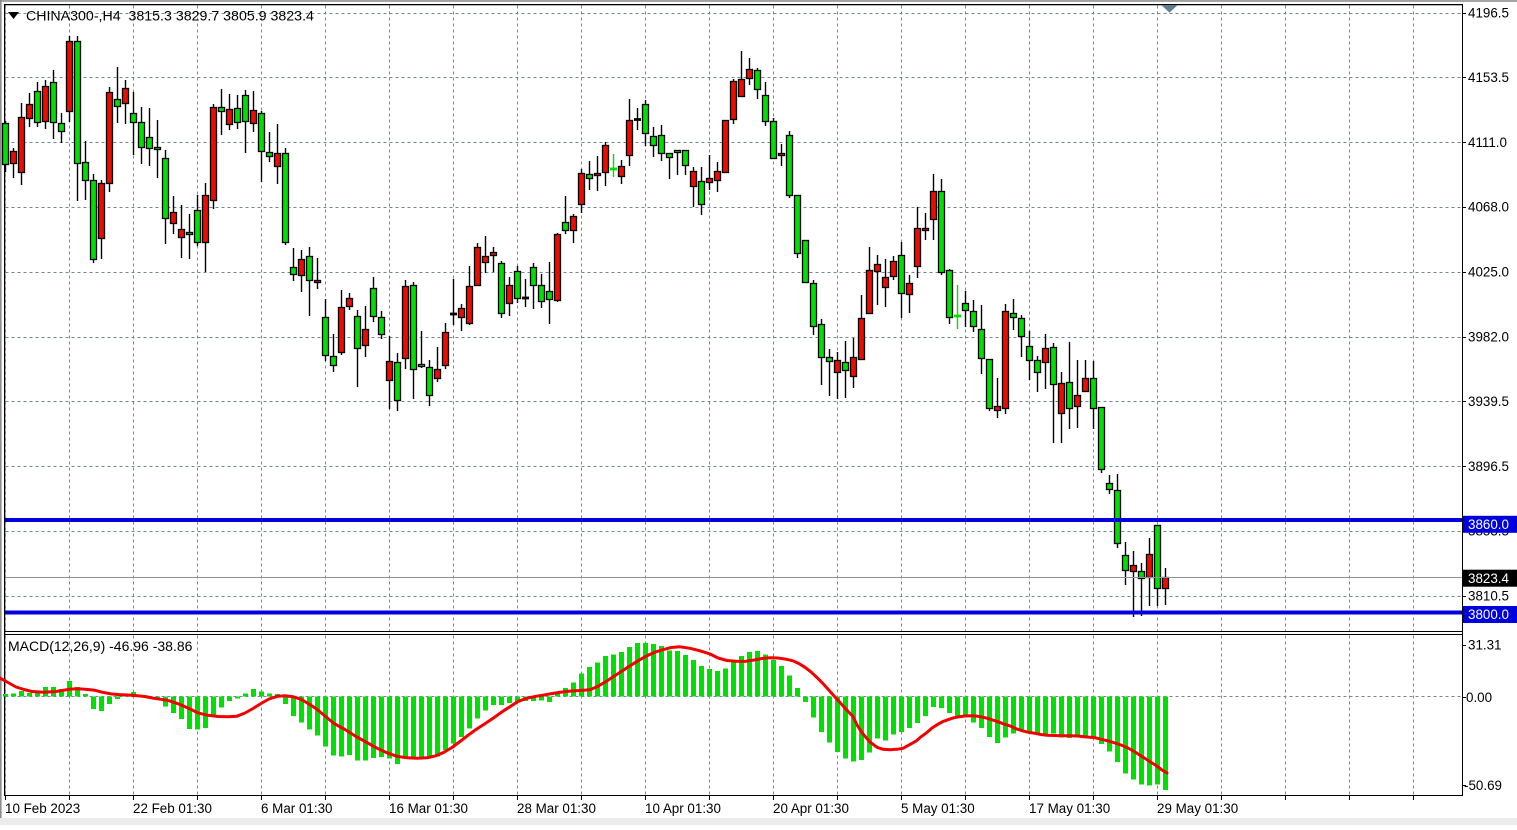  What do you see at coordinates (1488, 401) in the screenshot?
I see `svg-text: 3939.5` at bounding box center [1488, 401].